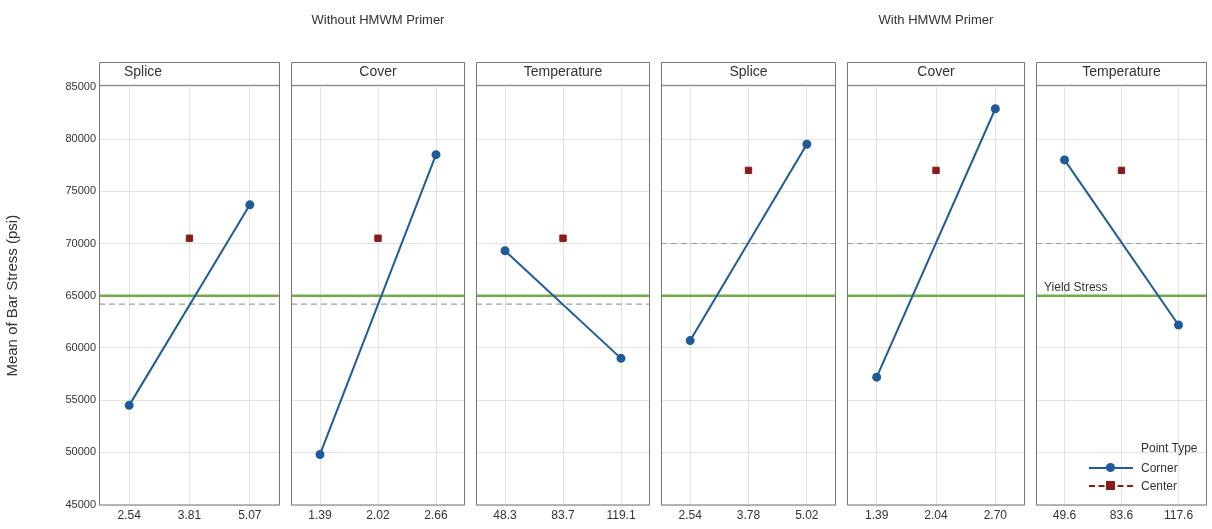  I want to click on legend-label: Corner, so click(1159, 467).